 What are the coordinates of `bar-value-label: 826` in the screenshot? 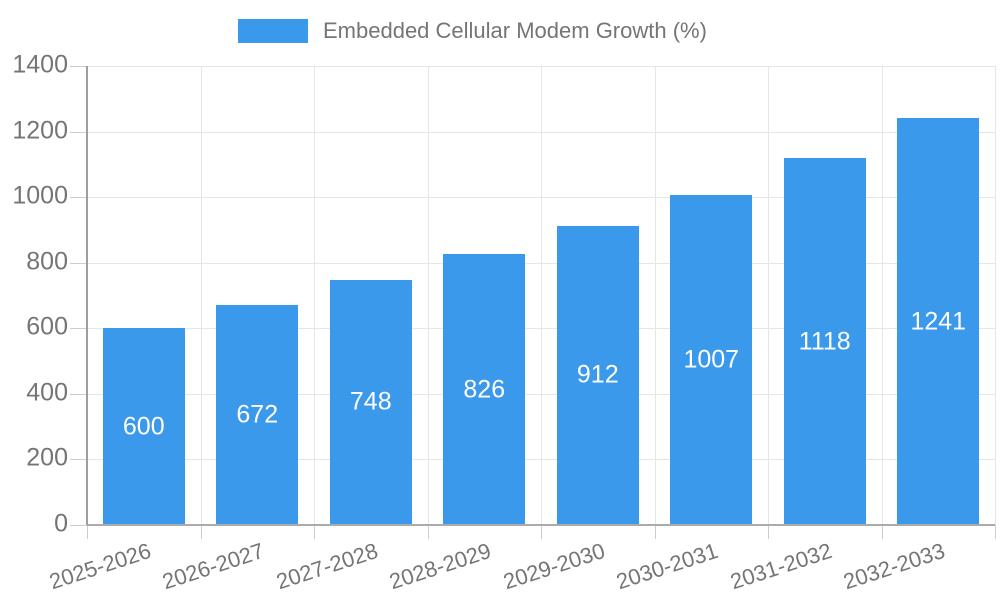 It's located at (484, 389).